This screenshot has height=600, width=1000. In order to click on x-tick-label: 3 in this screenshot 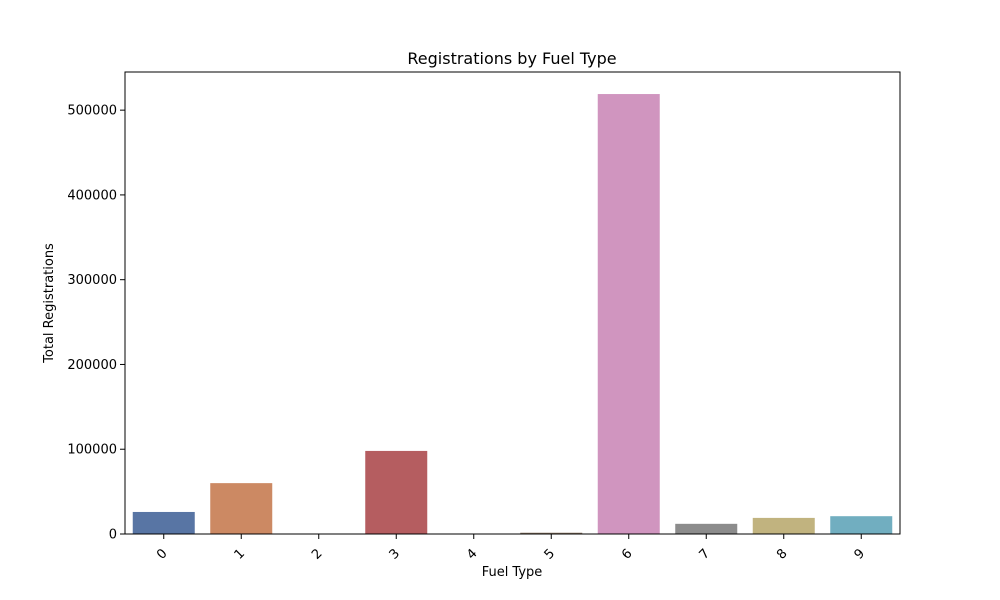, I will do `click(395, 554)`.